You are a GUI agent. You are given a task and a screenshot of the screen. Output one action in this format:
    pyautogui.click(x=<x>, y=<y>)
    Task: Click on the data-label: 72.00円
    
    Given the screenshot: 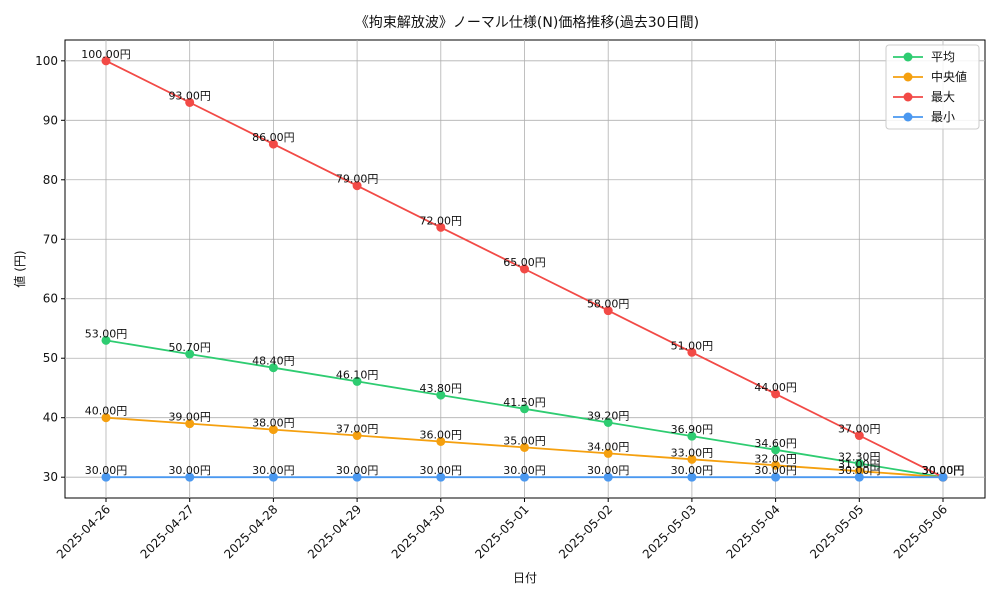 What is the action you would take?
    pyautogui.click(x=441, y=220)
    